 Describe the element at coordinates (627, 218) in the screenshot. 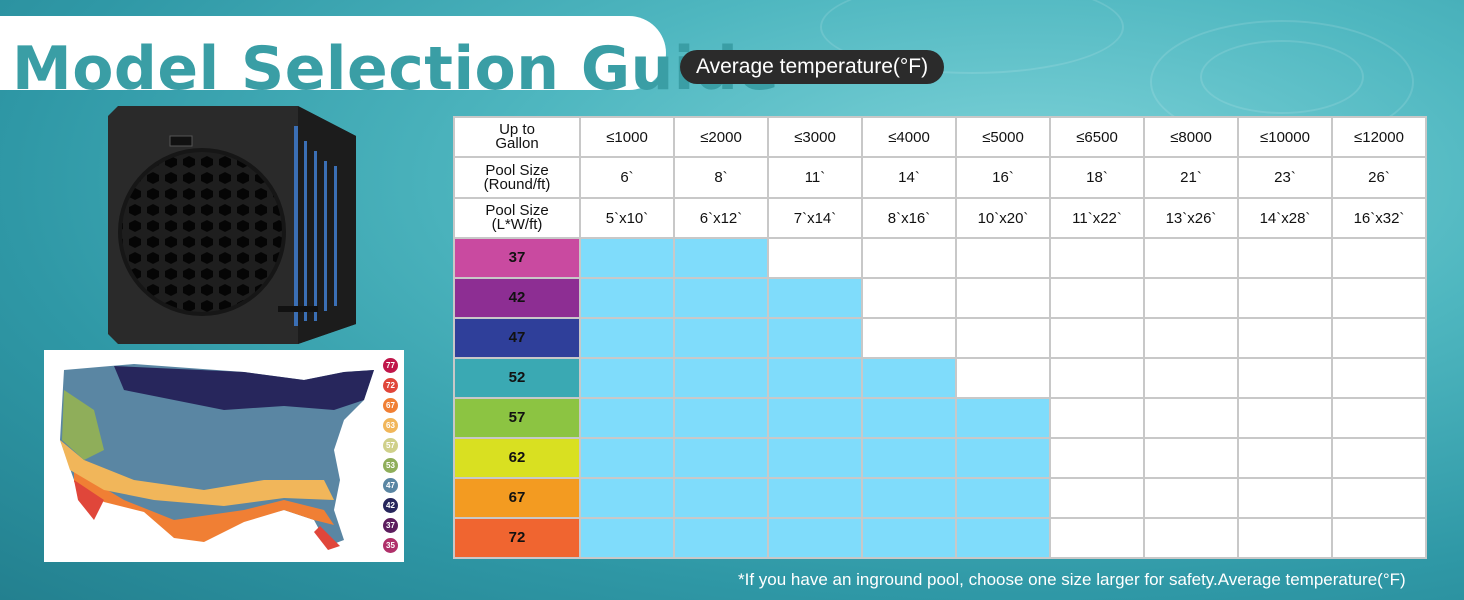

I see `table-cell: 5`x10`` at that location.